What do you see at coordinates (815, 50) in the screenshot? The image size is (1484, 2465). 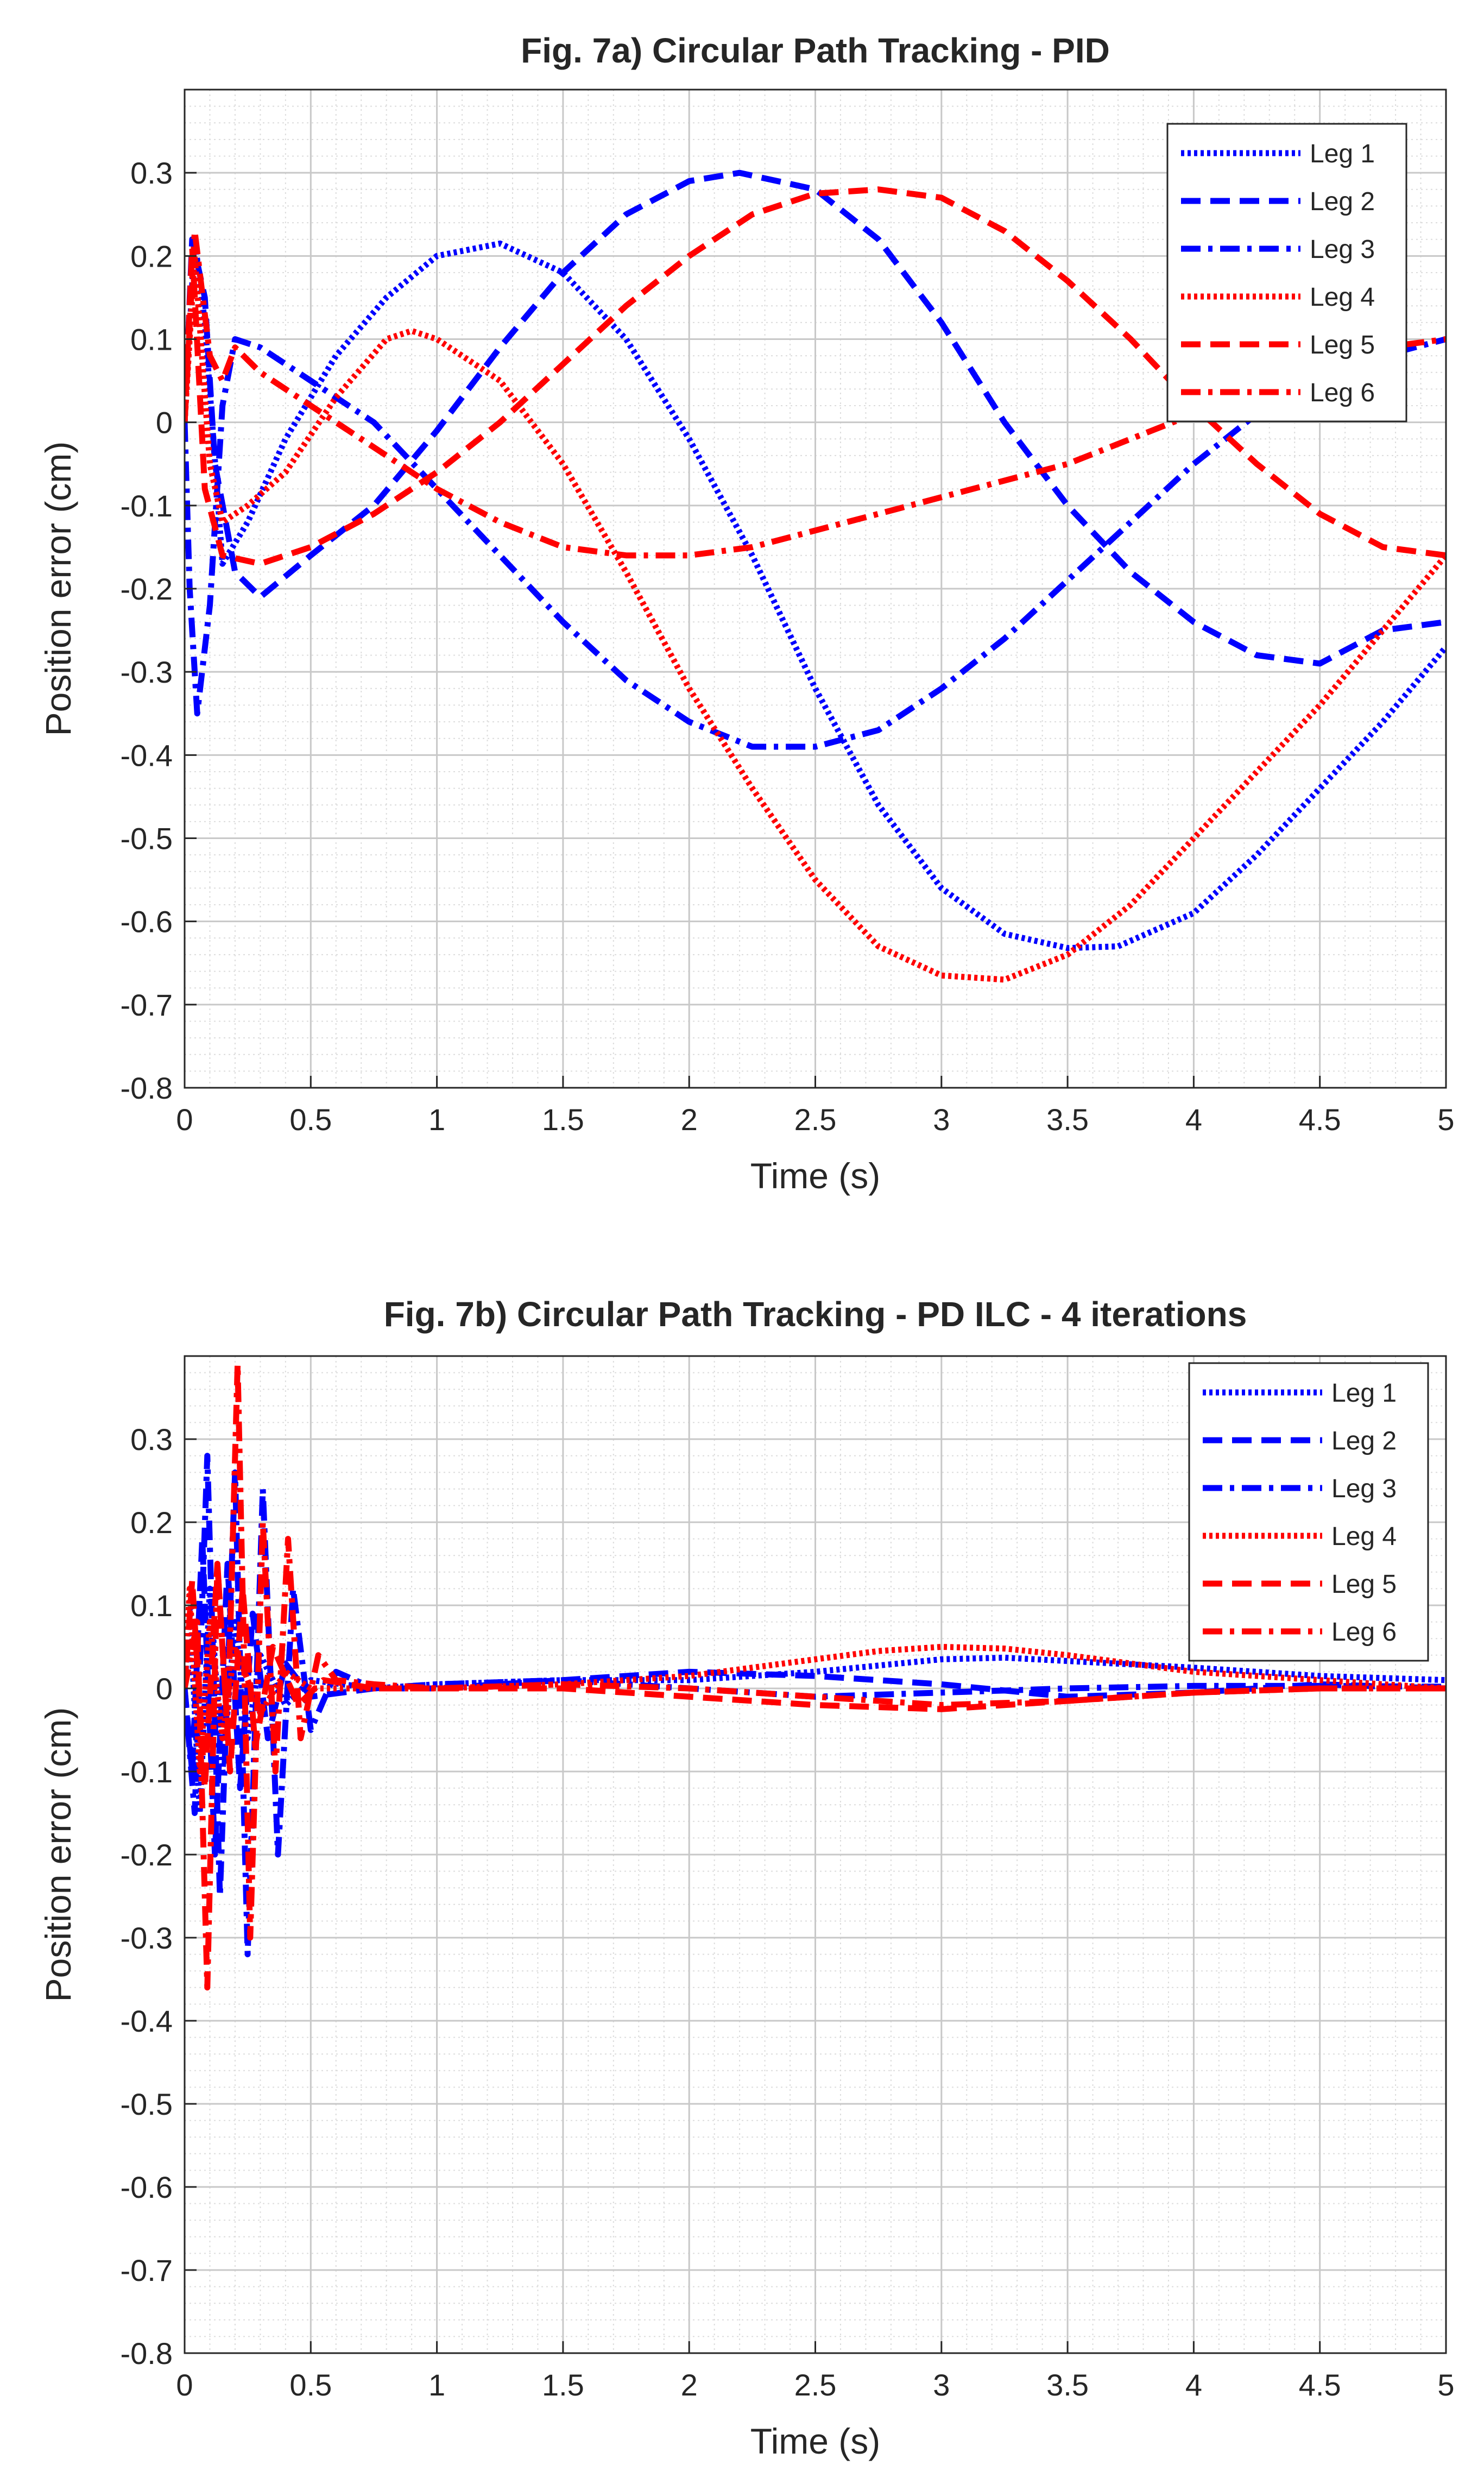 I see `chart-title: Fig. 7a) Circular Path Tracking - PID` at bounding box center [815, 50].